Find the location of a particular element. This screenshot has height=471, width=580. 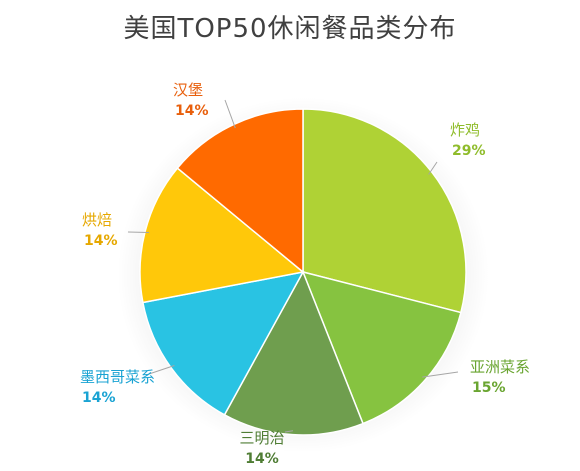

chart-title: 美国TOP50休闲餐品类分布 is located at coordinates (290, 29).